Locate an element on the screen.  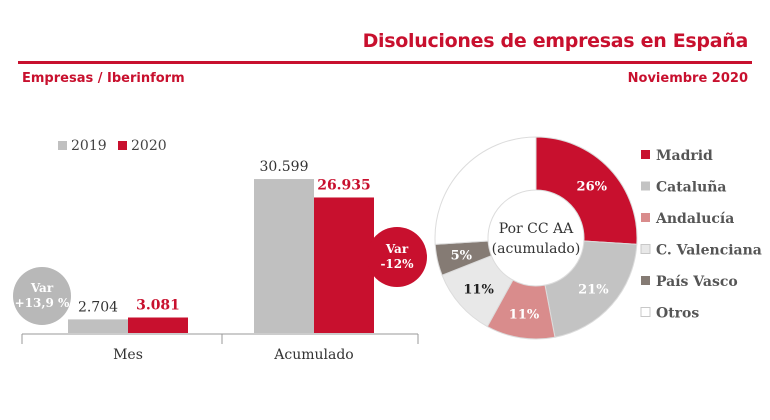
chart-subtitle: Empresas / Iberinform is located at coordinates (103, 78).